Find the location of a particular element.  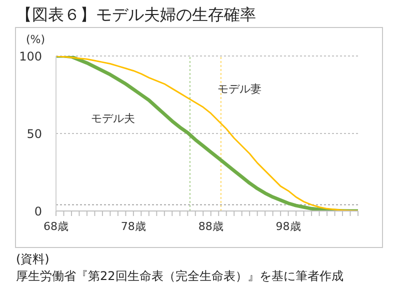

text: 厚生労働省『第22回生命表（完全生命表）』を基に筆者作成 is located at coordinates (180, 276).